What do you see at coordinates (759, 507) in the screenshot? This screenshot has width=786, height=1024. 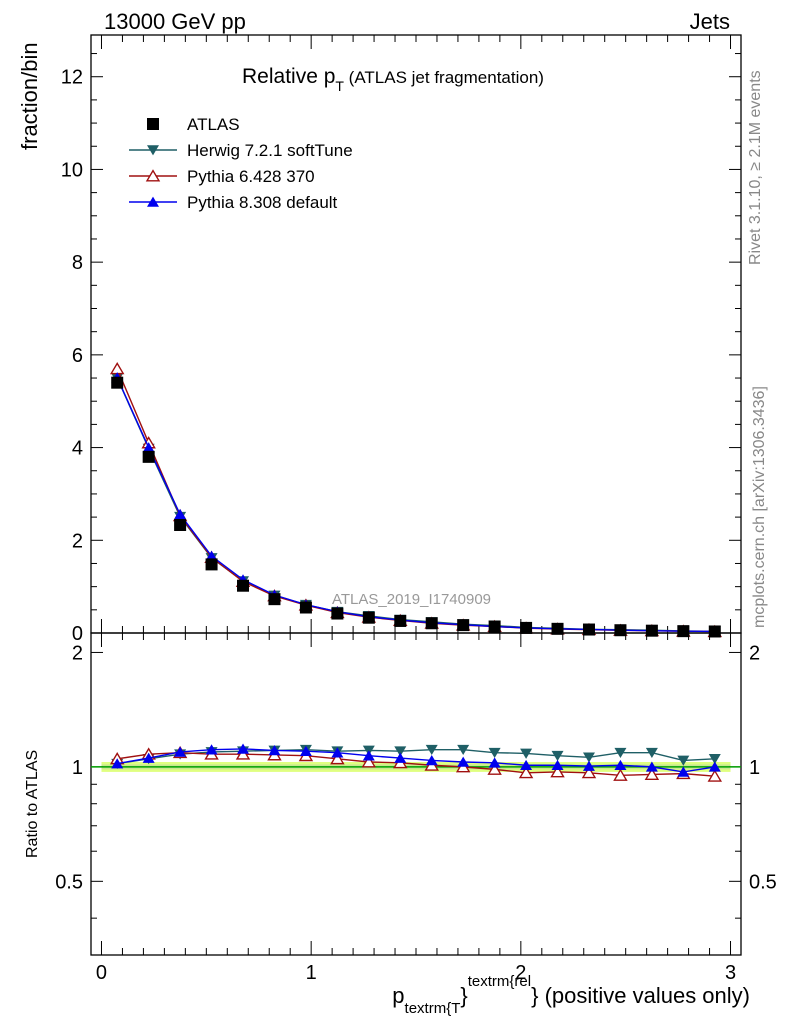 I see `mcplots-label: mcplots.cern.ch [arXiv:1306.3436]` at bounding box center [759, 507].